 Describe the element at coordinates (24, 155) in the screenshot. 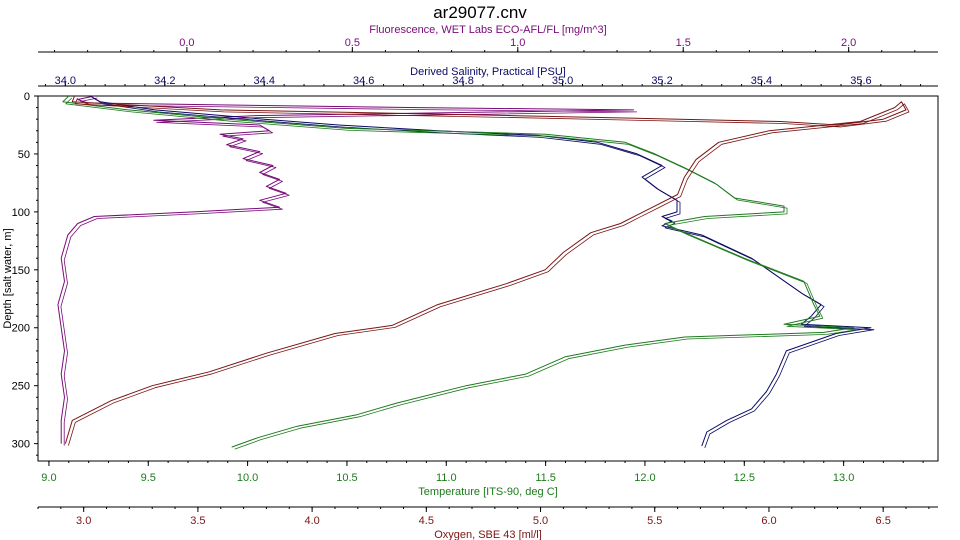

I see `y-tick-label: 50` at that location.